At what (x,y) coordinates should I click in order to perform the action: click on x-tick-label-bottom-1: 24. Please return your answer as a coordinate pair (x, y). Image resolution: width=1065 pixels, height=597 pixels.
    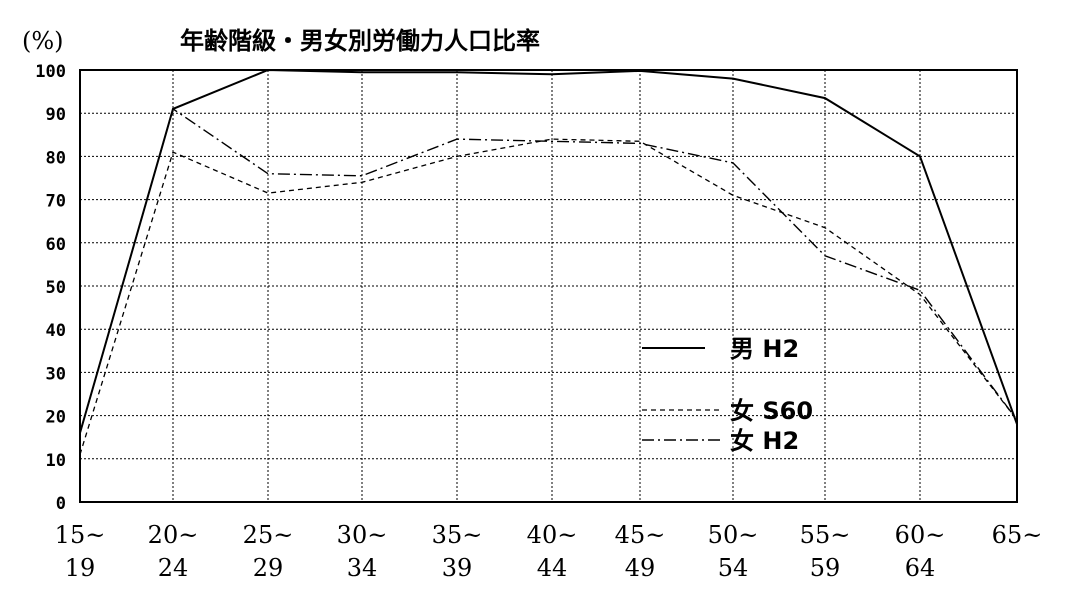
    Looking at the image, I should click on (173, 568).